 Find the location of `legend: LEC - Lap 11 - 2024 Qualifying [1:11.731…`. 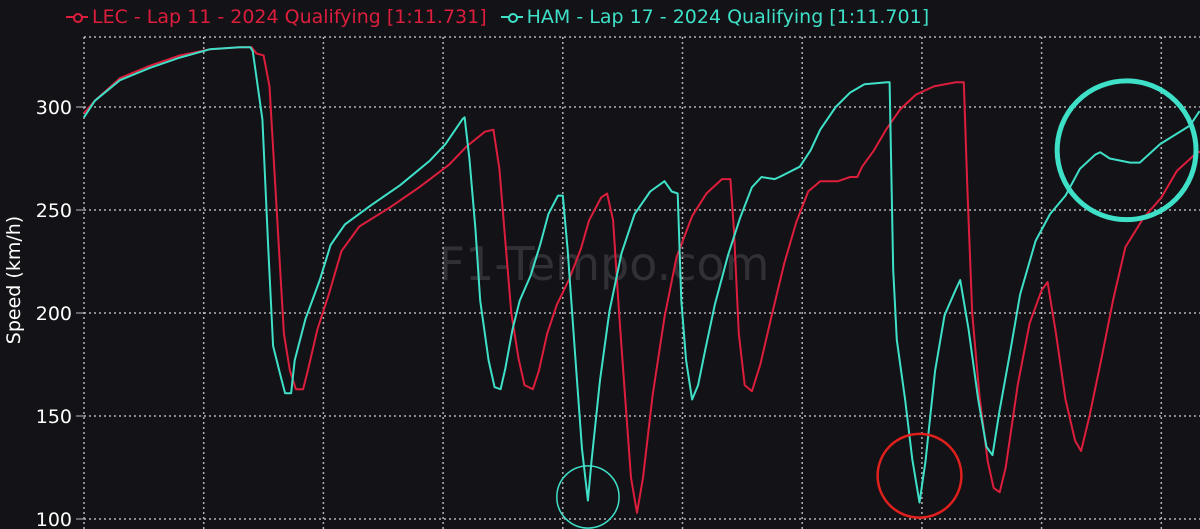

legend: LEC - Lap 11 - 2024 Qualifying [1:11.731… is located at coordinates (497, 17).